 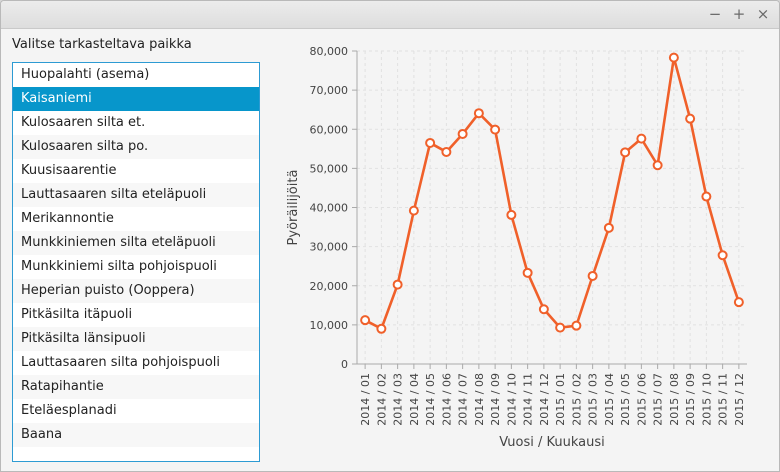 What do you see at coordinates (344, 364) in the screenshot?
I see `y-tick-label: 0` at bounding box center [344, 364].